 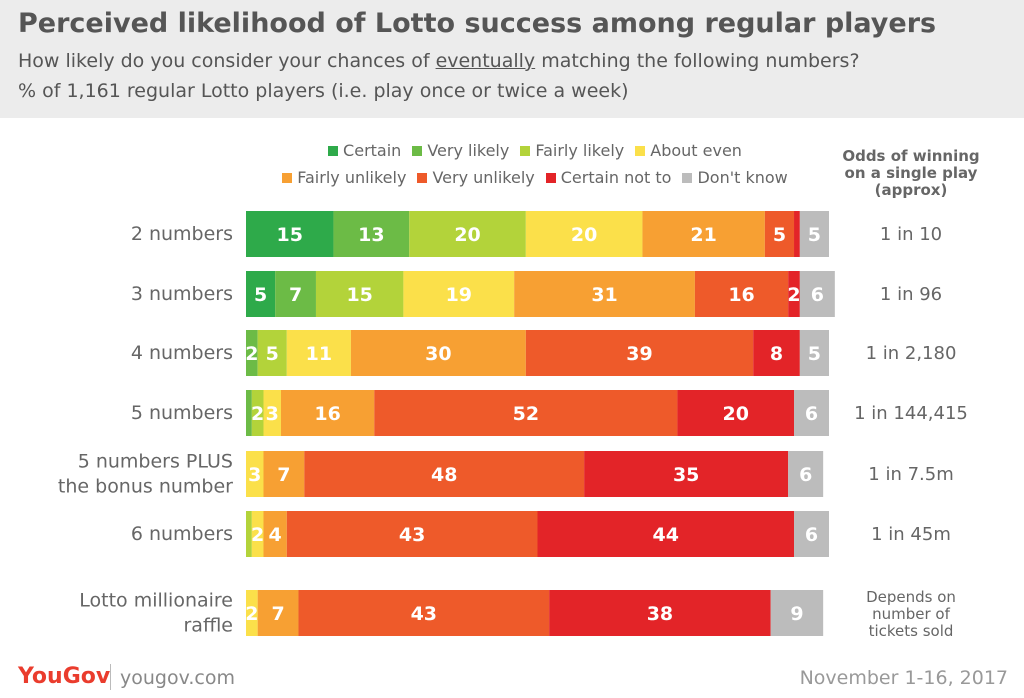 I want to click on odds-label: 1 in 2,180, so click(x=911, y=353).